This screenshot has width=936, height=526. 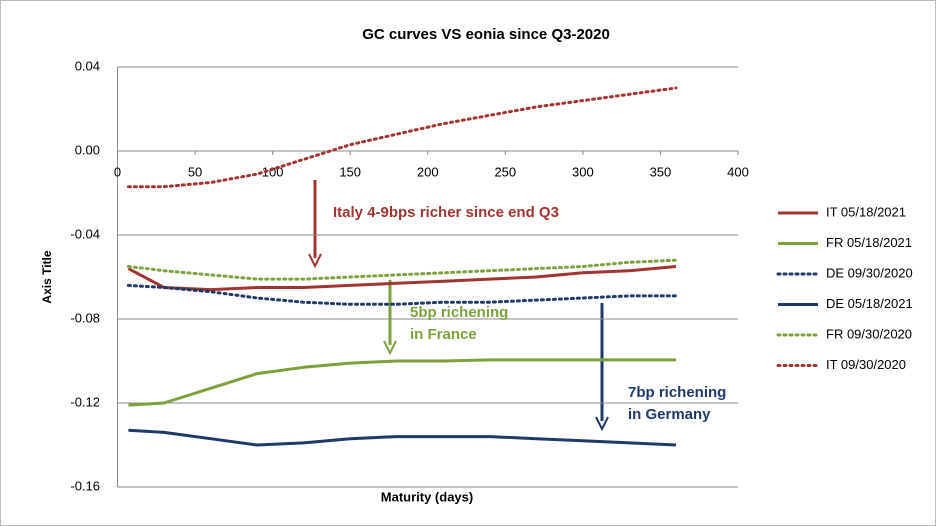 I want to click on annotation: in France, so click(x=443, y=334).